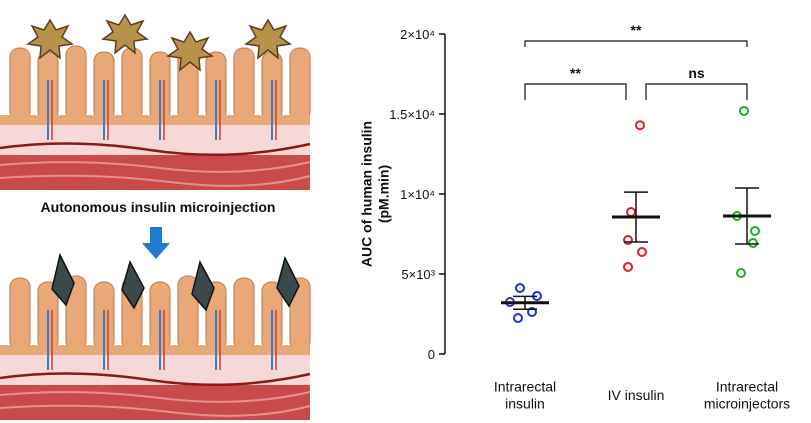 Image resolution: width=811 pixels, height=423 pixels. Describe the element at coordinates (412, 114) in the screenshot. I see `y-tick-label: 1.5×10⁴` at that location.